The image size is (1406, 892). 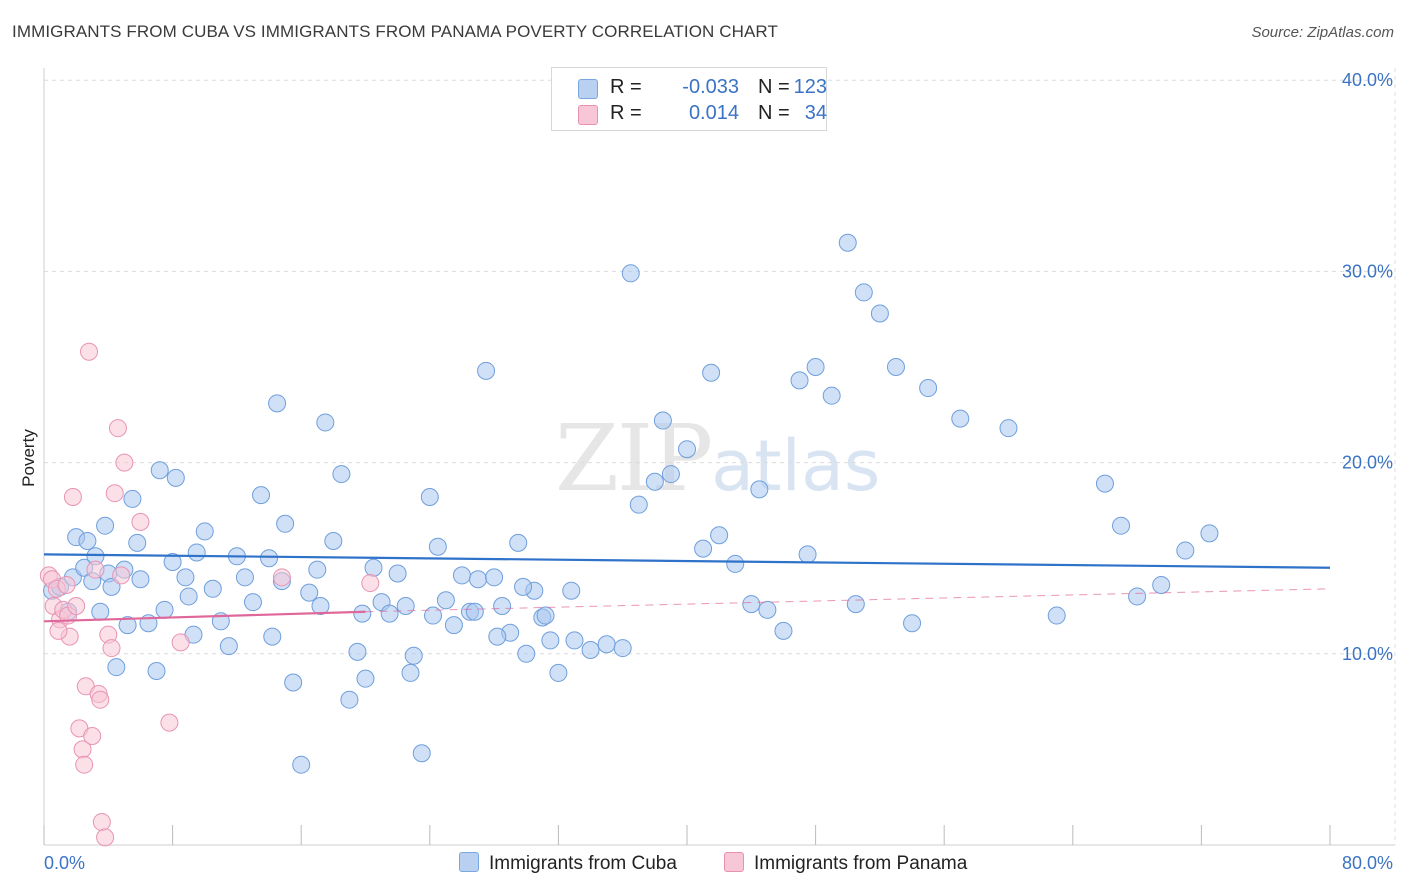 I want to click on legend-swatch-cuba, so click(x=588, y=89).